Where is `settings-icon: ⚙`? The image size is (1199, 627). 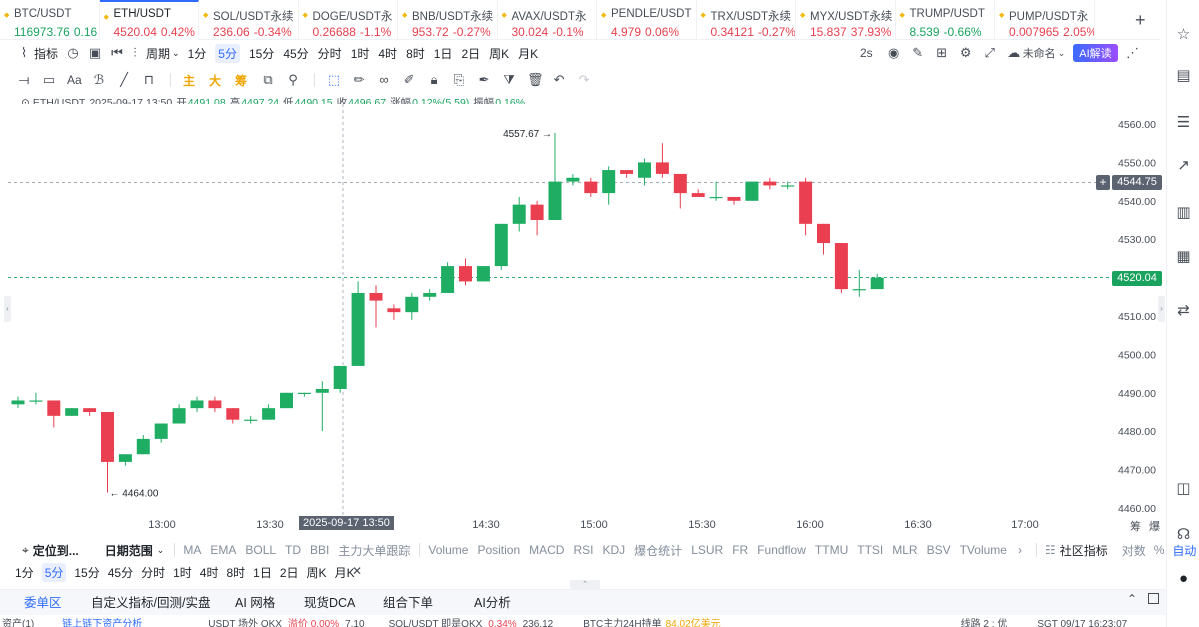 settings-icon: ⚙ is located at coordinates (965, 52).